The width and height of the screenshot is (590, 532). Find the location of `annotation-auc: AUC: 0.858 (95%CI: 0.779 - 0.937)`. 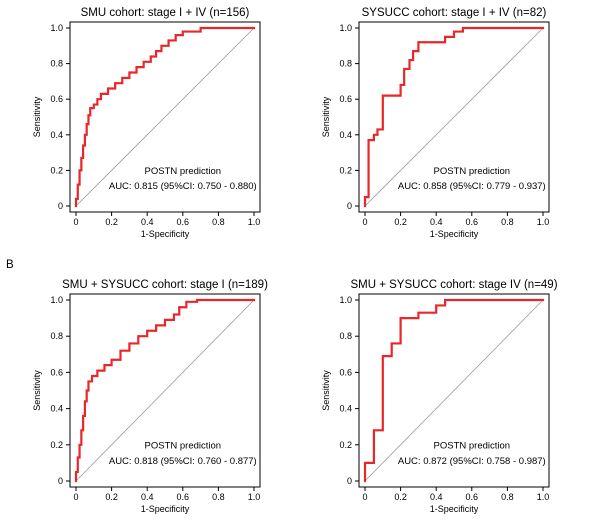

annotation-auc: AUC: 0.858 (95%CI: 0.779 - 0.937) is located at coordinates (472, 186).